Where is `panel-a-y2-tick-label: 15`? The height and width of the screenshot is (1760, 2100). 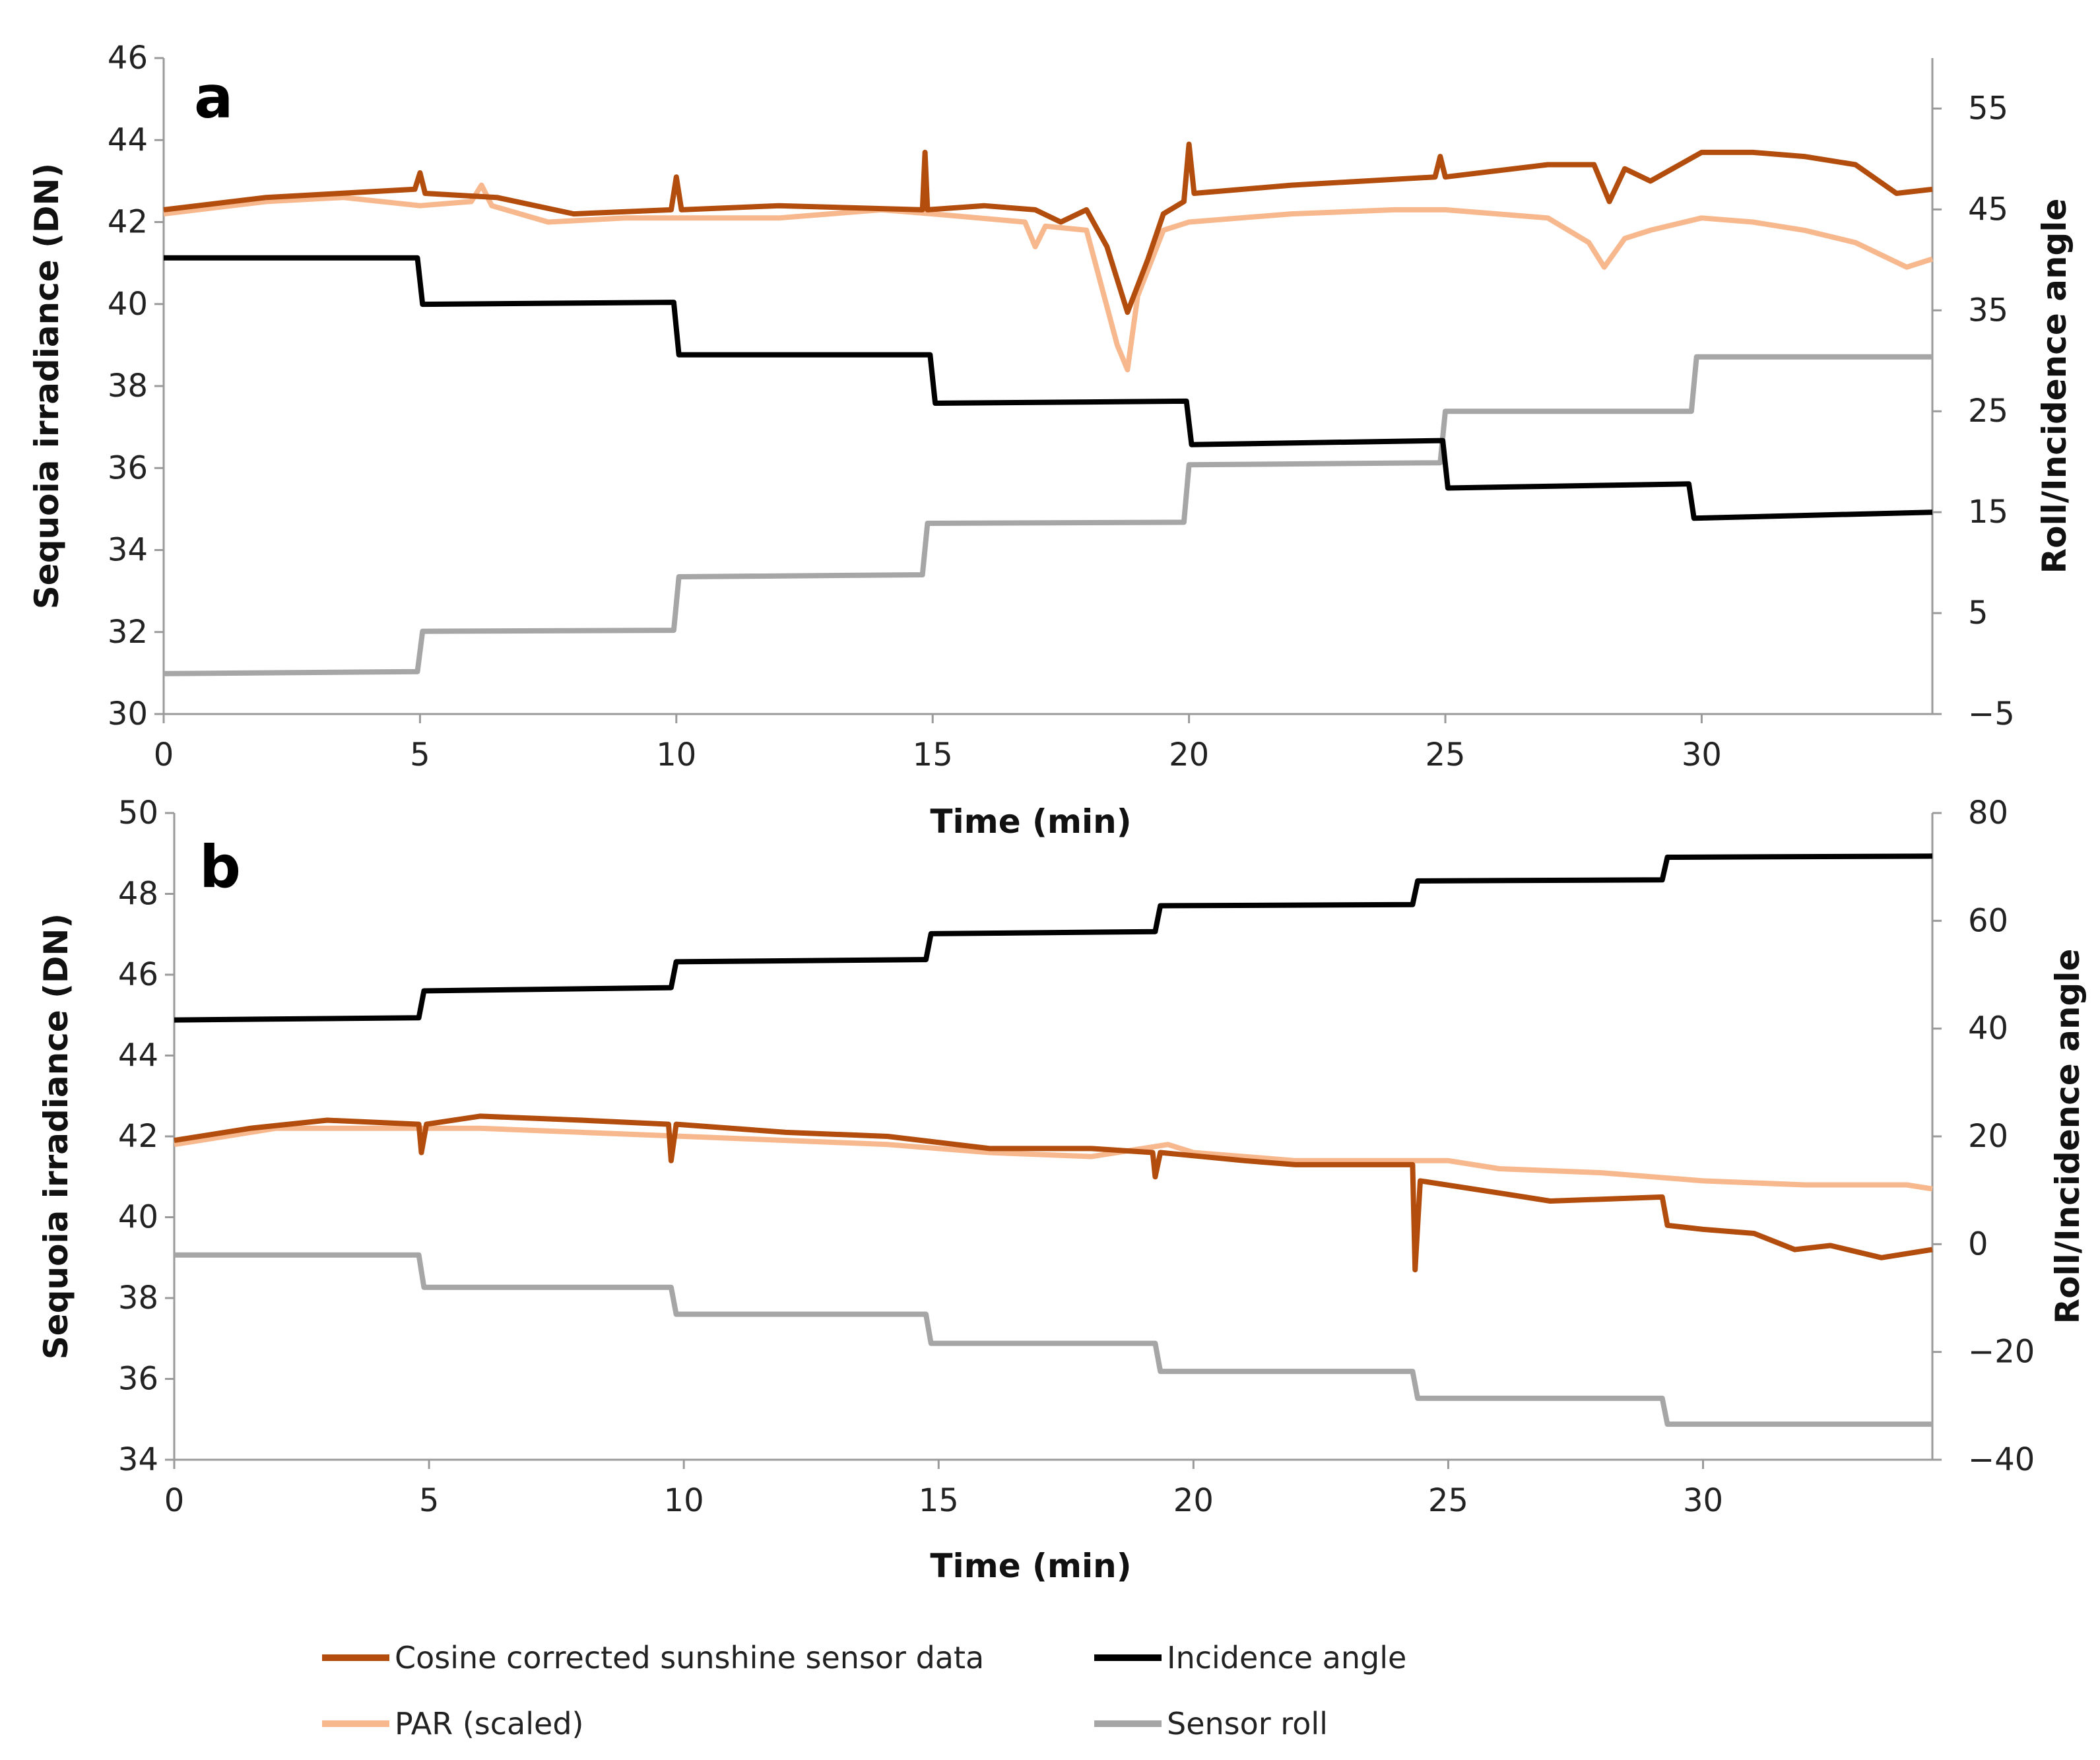
panel-a-y2-tick-label: 15 is located at coordinates (1988, 512).